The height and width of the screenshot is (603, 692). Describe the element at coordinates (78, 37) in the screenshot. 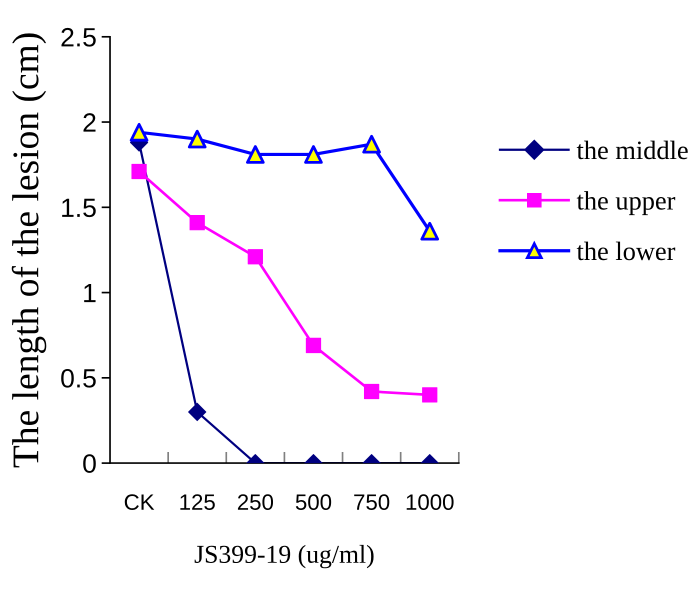

I see `y-tick-label: 2.5` at that location.